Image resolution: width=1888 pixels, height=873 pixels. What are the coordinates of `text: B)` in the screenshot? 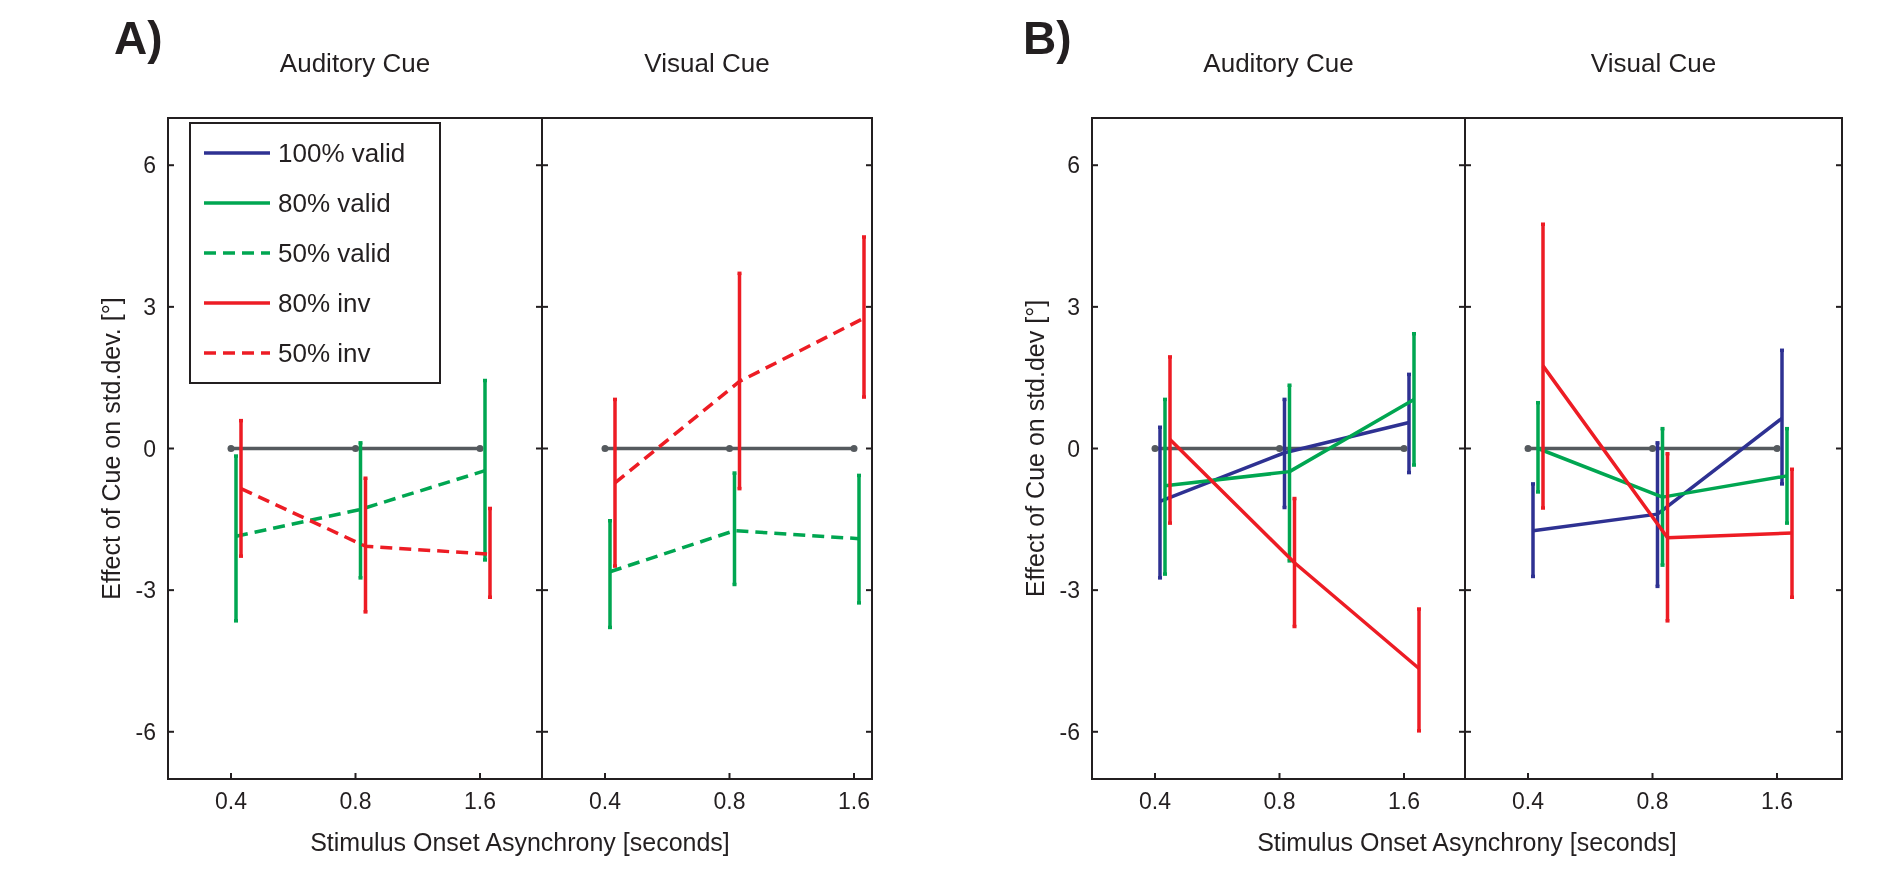 It's located at (1047, 38).